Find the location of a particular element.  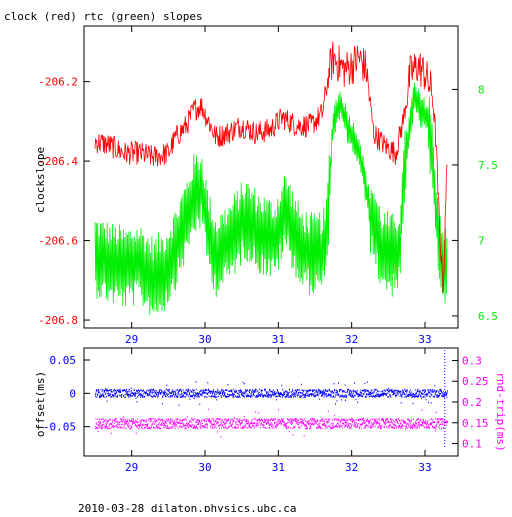

roundtrip-y-tick-label: 0.25 is located at coordinates (475, 381).